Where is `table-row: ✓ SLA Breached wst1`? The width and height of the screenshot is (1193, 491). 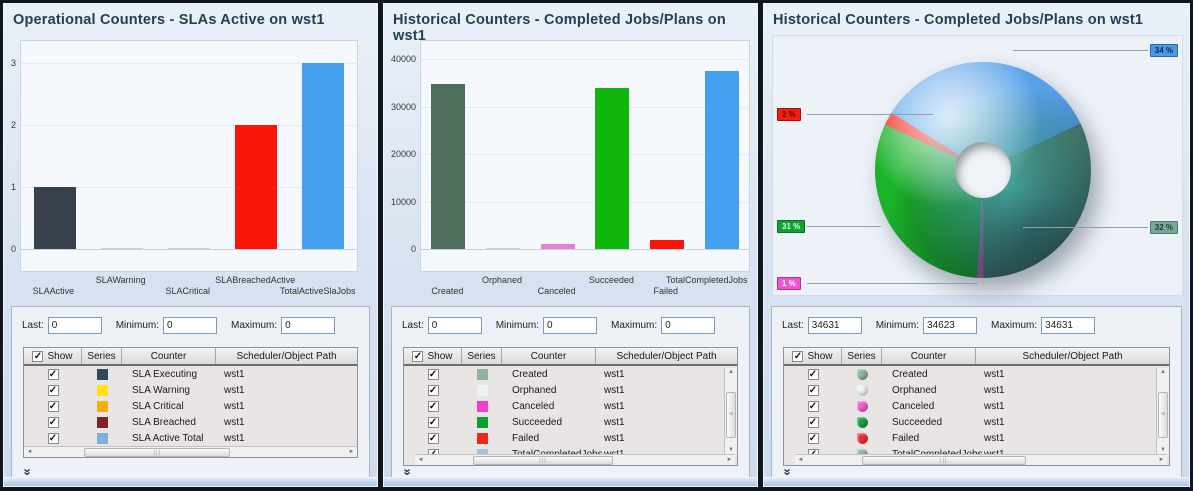
table-row: ✓ SLA Breached wst1 is located at coordinates (190, 422).